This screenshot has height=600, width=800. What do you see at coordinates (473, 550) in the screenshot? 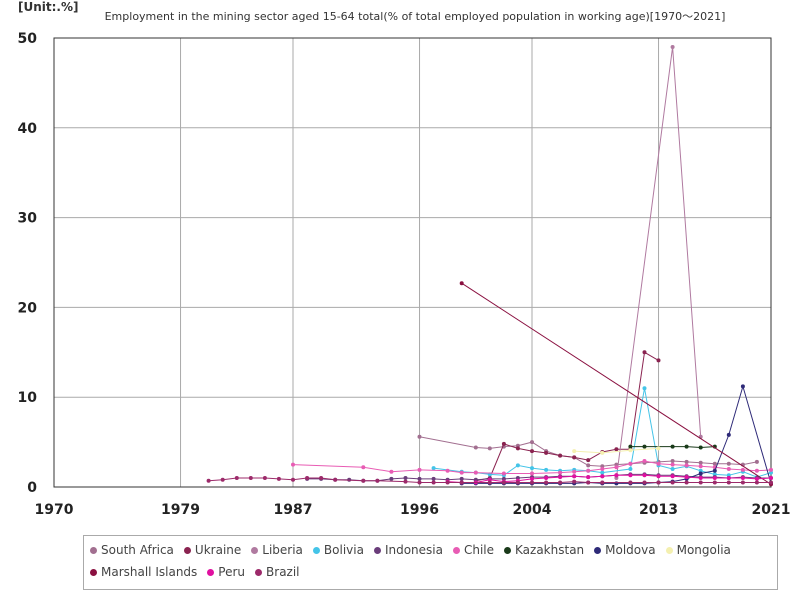
I see `legend-item-chile: Chile` at bounding box center [473, 550].